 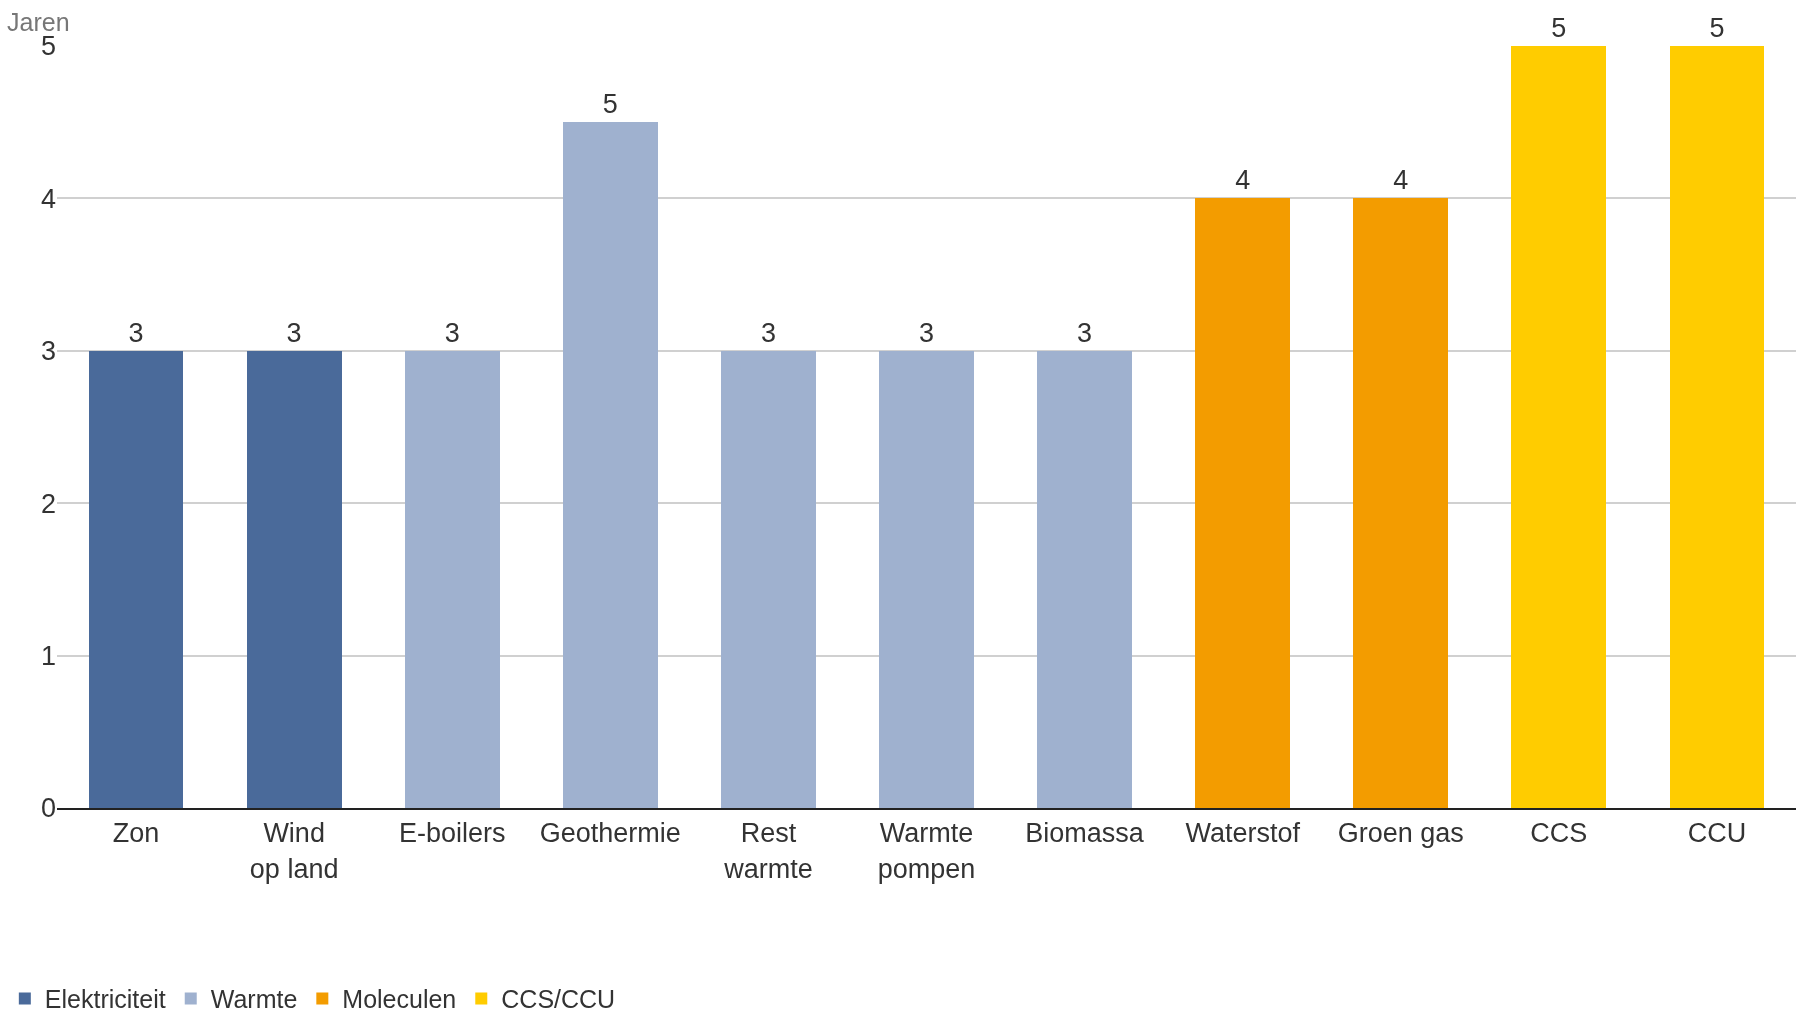 What do you see at coordinates (48, 503) in the screenshot?
I see `y-tick-label: 2` at bounding box center [48, 503].